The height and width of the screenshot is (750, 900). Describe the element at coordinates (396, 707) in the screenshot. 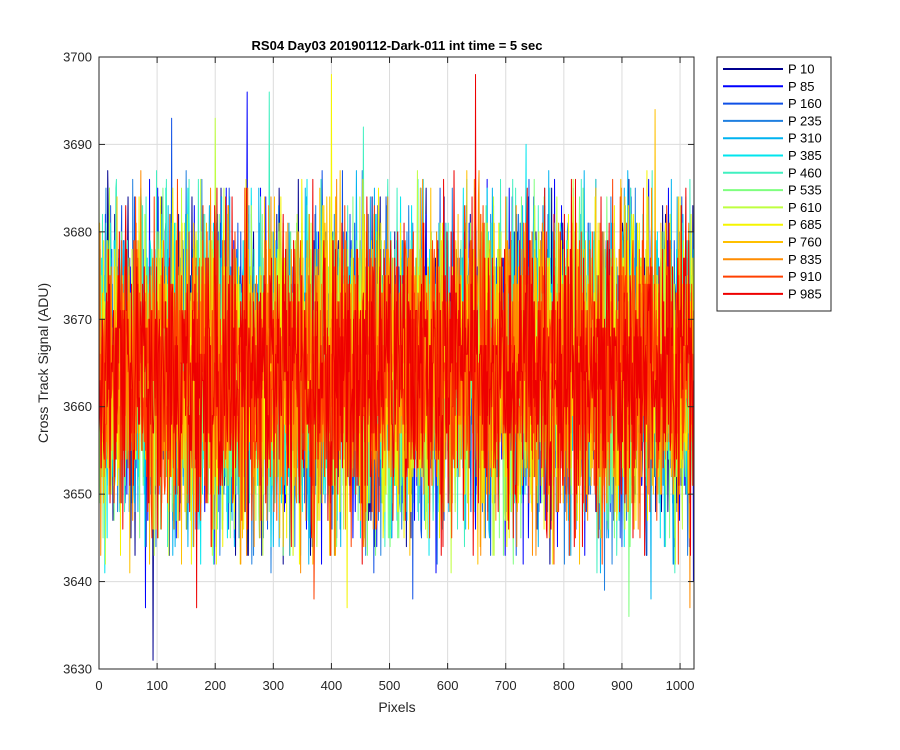

I see `x-axis-label: Pixels` at that location.